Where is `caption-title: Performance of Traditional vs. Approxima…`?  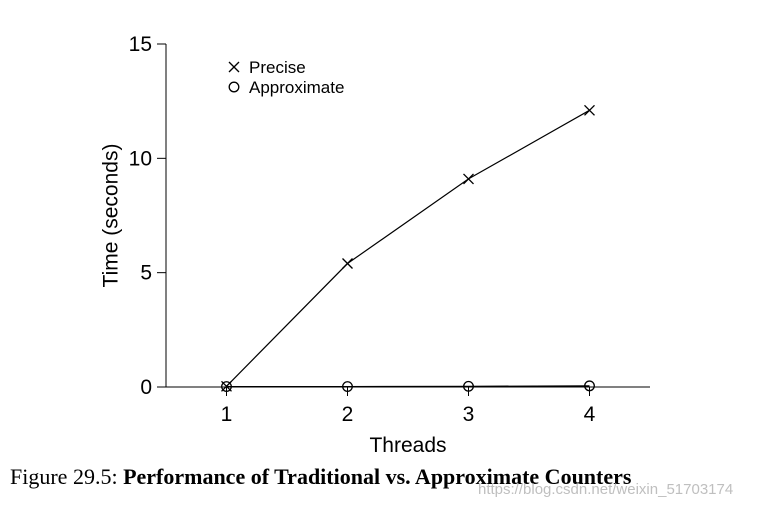
caption-title: Performance of Traditional vs. Approxima… is located at coordinates (377, 476).